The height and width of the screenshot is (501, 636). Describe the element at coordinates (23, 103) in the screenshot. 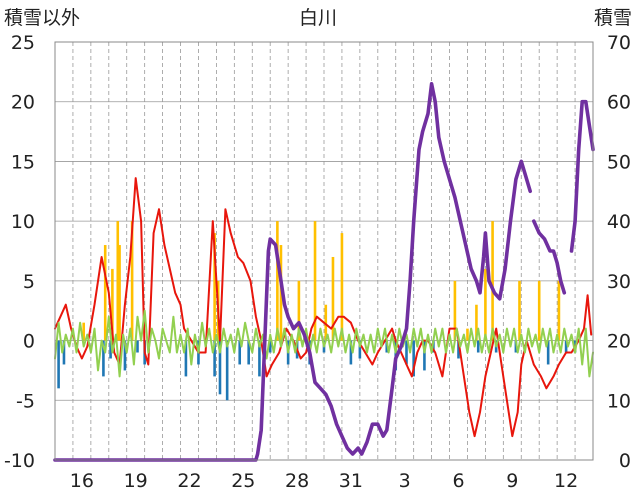

I see `left-tick-label: 20` at that location.